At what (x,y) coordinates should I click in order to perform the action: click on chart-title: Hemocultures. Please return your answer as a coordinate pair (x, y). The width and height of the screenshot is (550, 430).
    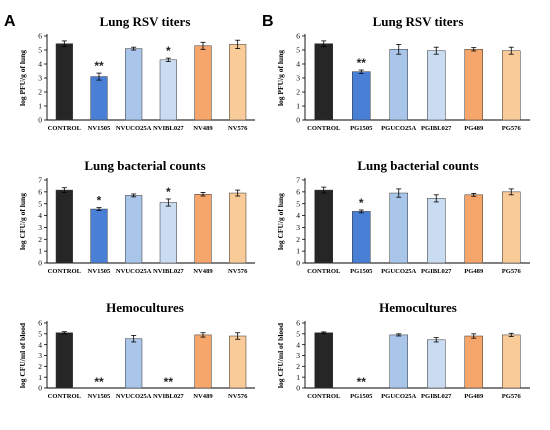
    Looking at the image, I should click on (418, 307).